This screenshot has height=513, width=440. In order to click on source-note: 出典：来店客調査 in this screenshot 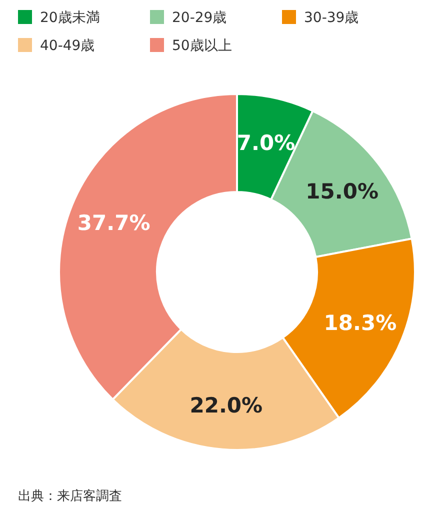, I will do `click(70, 496)`.